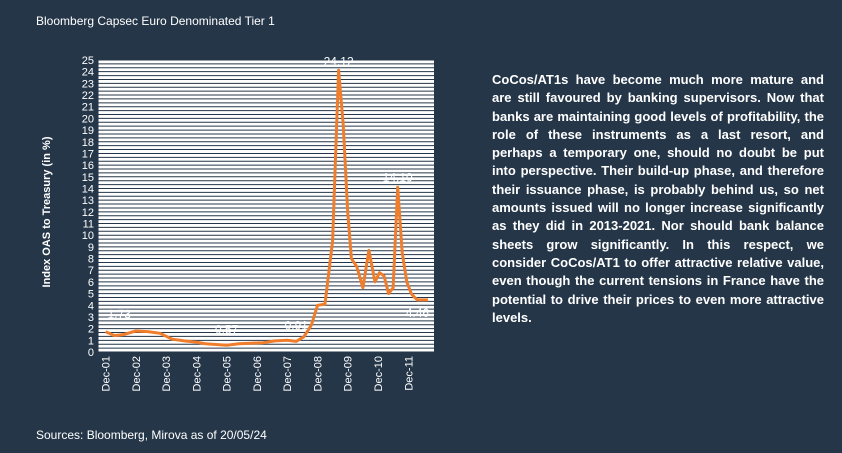 The image size is (842, 453). I want to click on y-tick-label: 6, so click(91, 283).